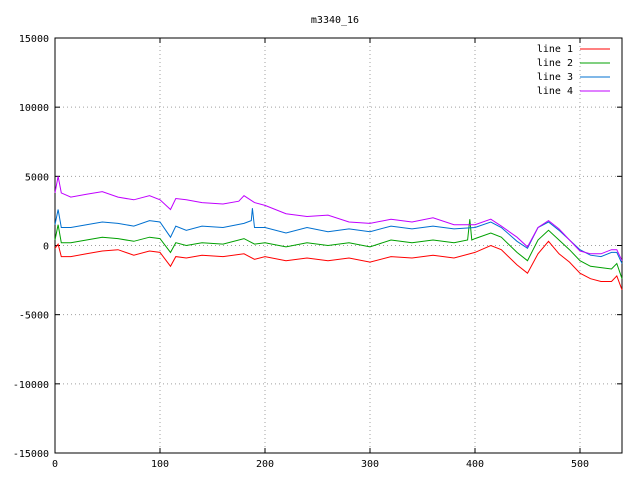  I want to click on legend: line 1 line 2 line 3 line 4, so click(573, 70).